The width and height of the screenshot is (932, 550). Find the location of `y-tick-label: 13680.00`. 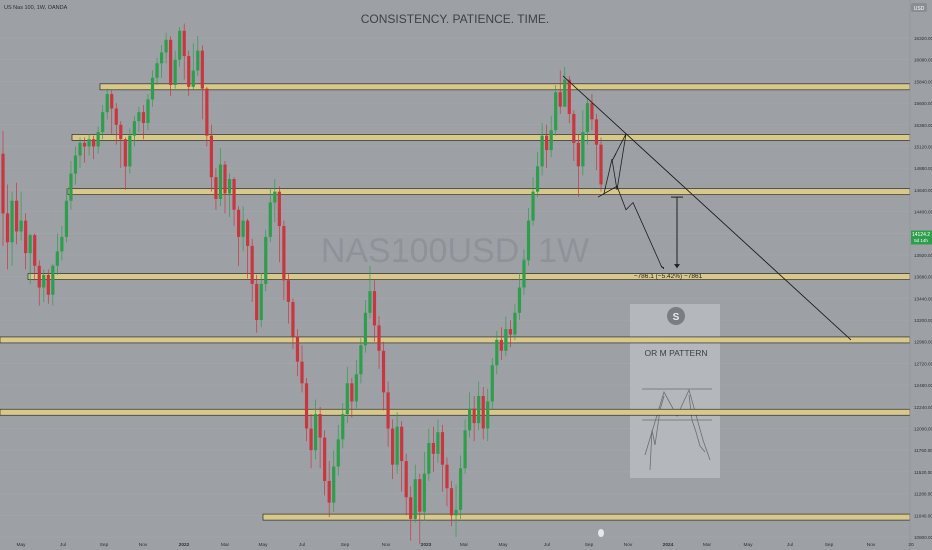

y-tick-label: 13680.00 is located at coordinates (923, 277).